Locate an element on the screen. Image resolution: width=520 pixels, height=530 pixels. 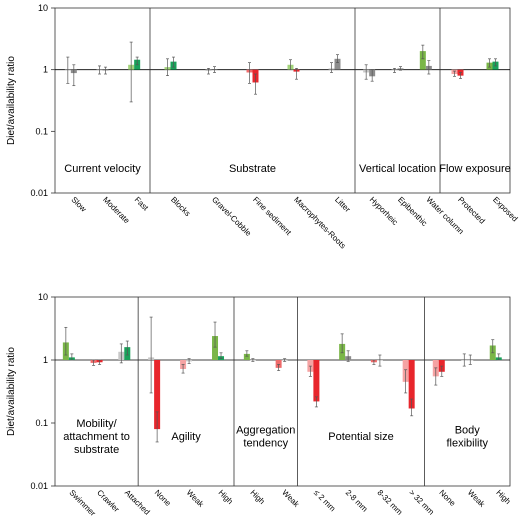
category: Hyporheic is located at coordinates (381, 145).